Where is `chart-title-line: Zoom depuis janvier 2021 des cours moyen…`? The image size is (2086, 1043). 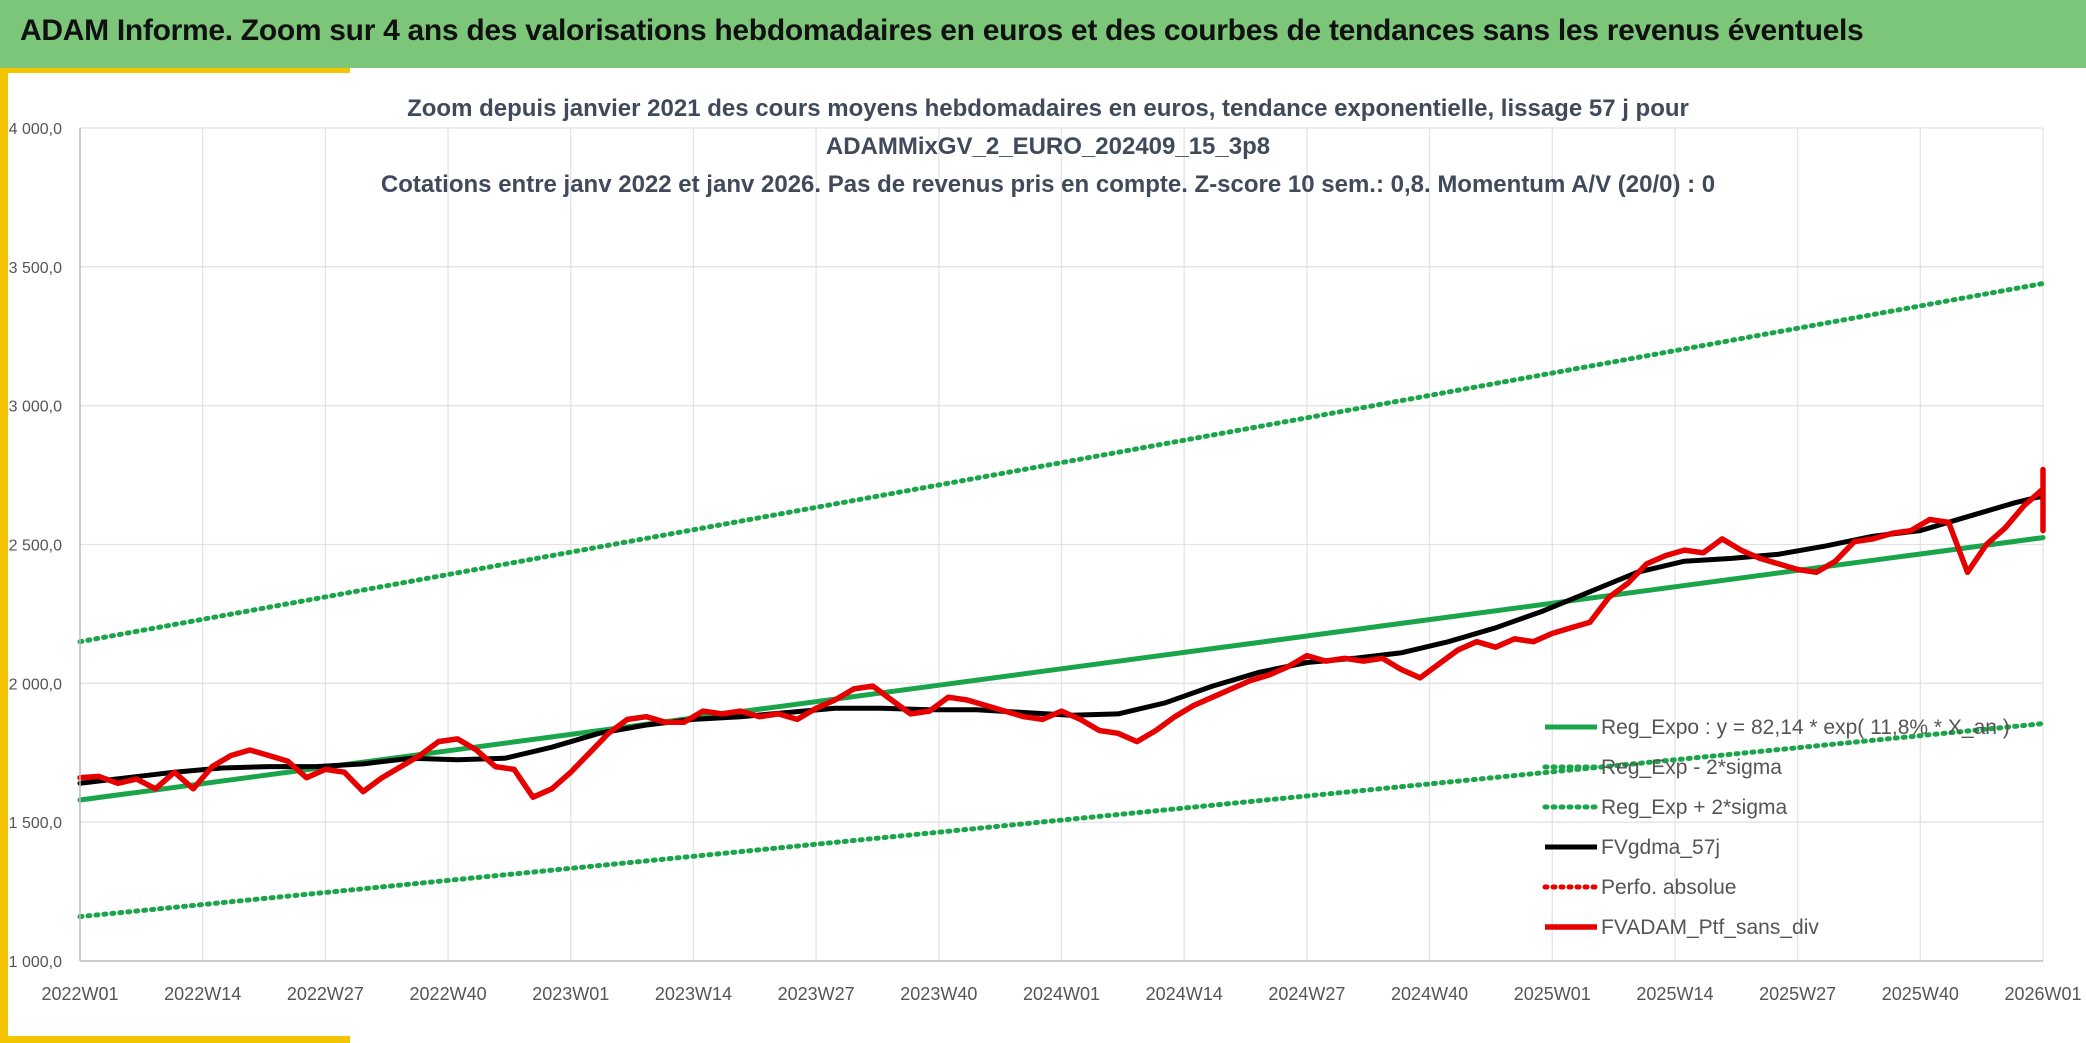
chart-title-line: Zoom depuis janvier 2021 des cours moyen… is located at coordinates (1048, 108).